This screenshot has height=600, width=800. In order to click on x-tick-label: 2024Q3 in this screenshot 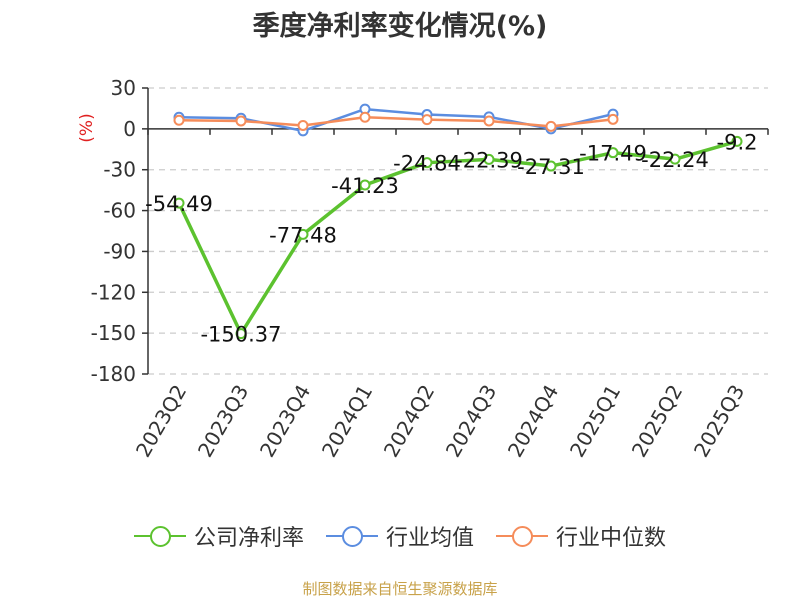, I will do `click(471, 421)`.